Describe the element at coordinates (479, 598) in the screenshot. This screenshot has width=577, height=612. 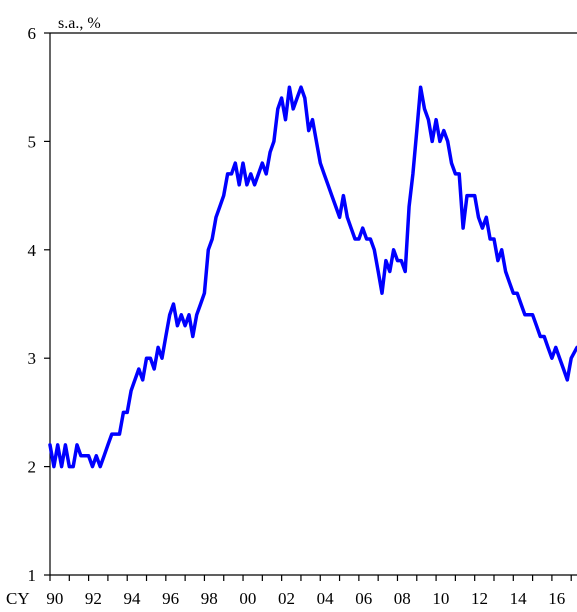
I see `x-tick-label: 12` at that location.